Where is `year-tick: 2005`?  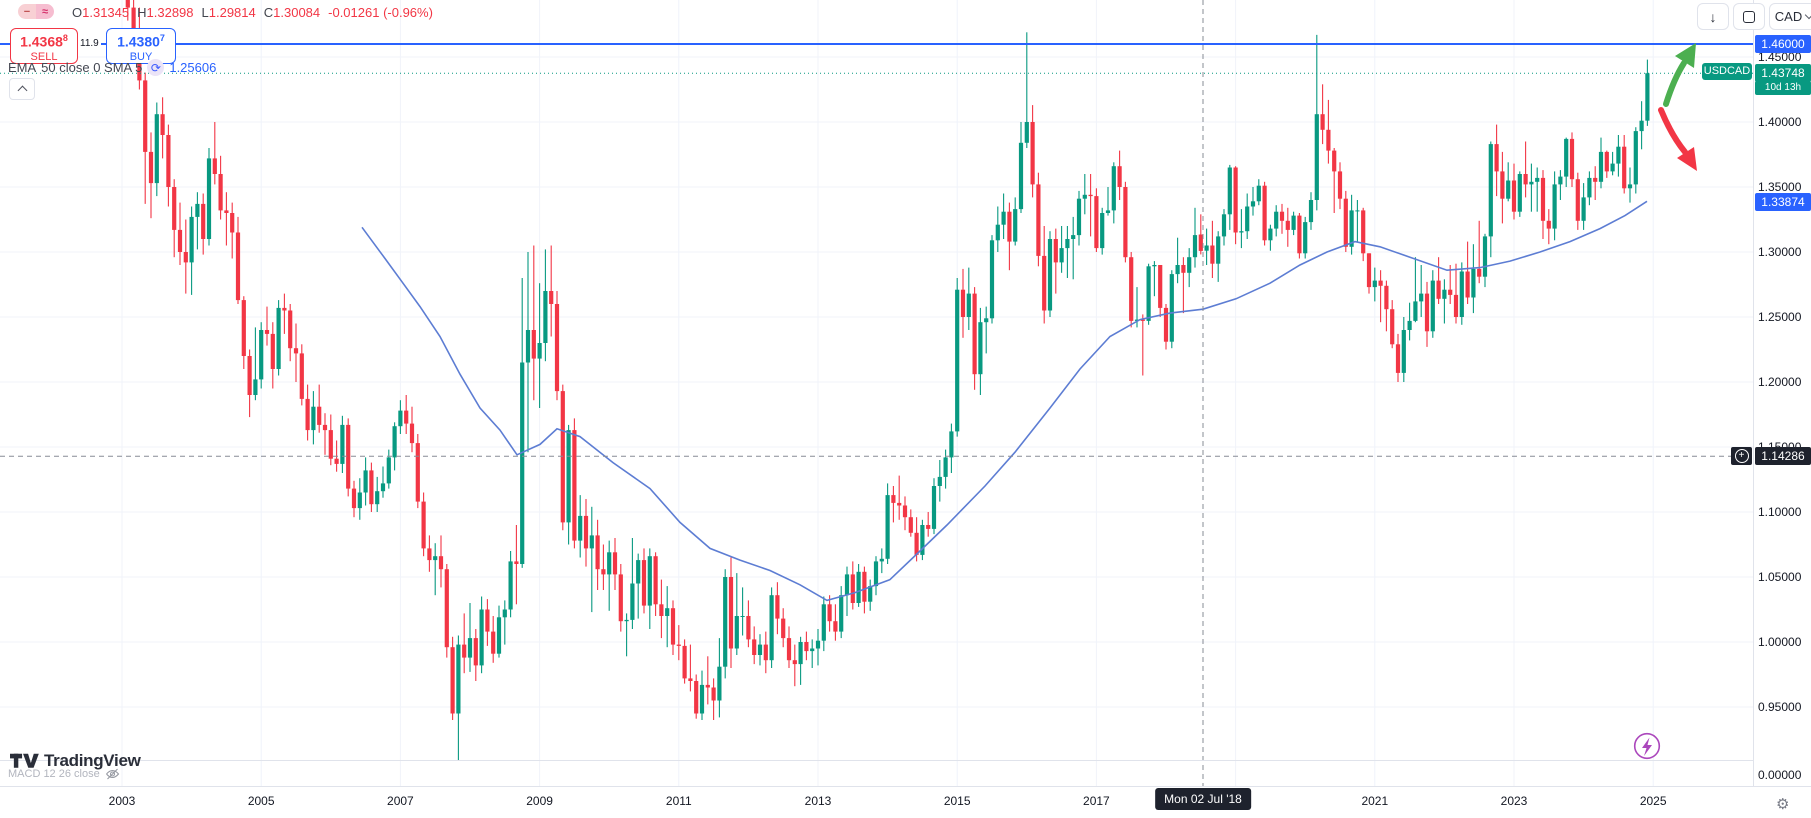 year-tick: 2005 is located at coordinates (261, 801).